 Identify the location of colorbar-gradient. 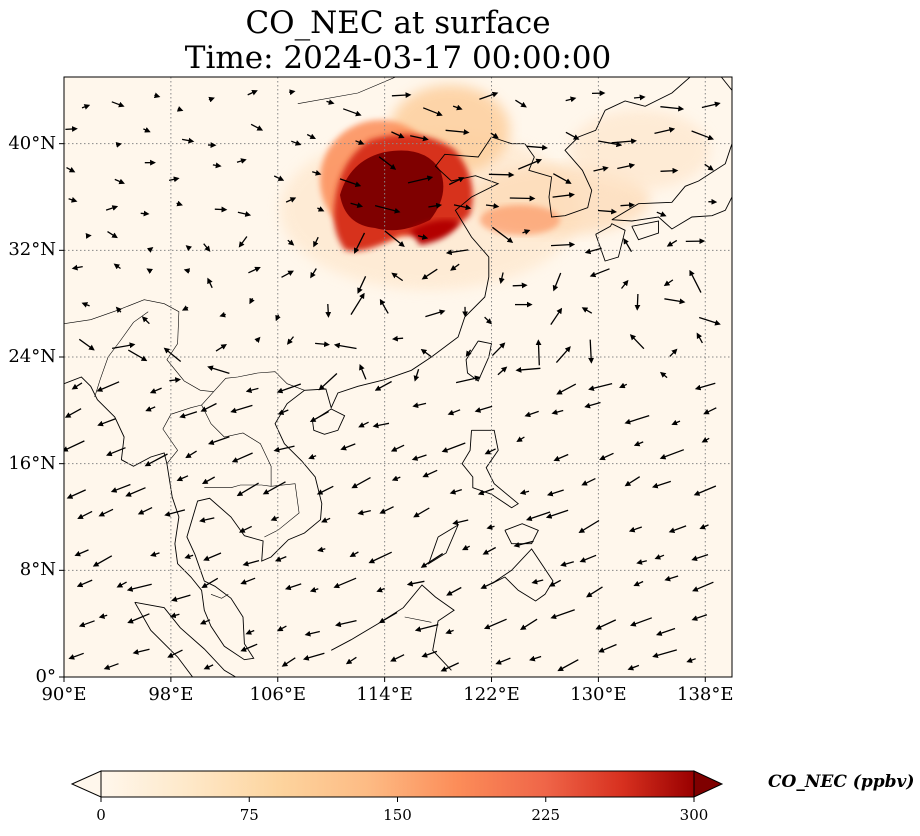
(397, 784).